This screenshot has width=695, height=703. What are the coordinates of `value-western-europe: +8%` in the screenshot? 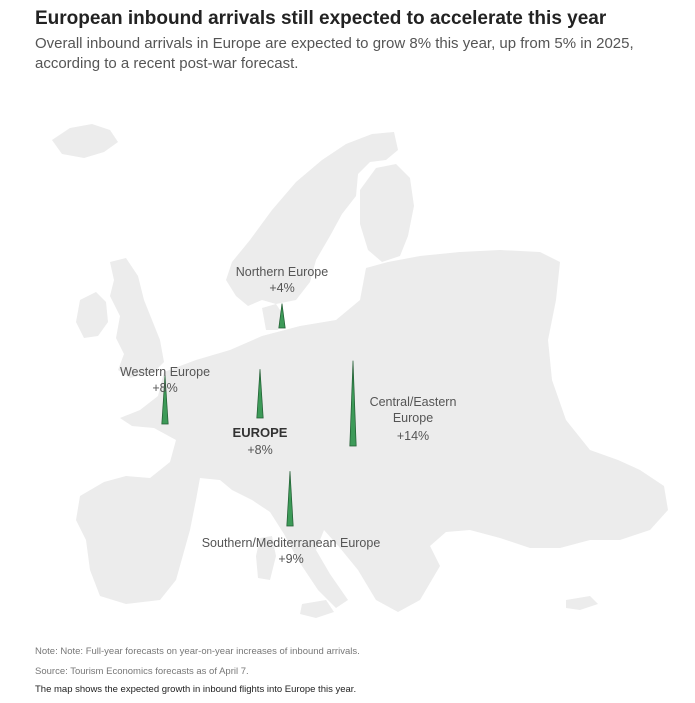 It's located at (164, 388).